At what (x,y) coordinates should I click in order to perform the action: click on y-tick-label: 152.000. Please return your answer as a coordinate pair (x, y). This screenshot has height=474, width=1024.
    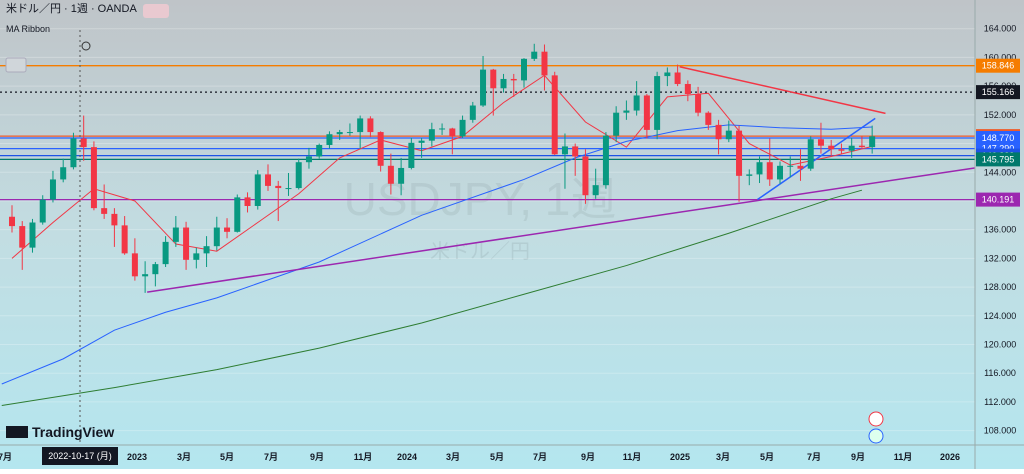
    Looking at the image, I should click on (1000, 115).